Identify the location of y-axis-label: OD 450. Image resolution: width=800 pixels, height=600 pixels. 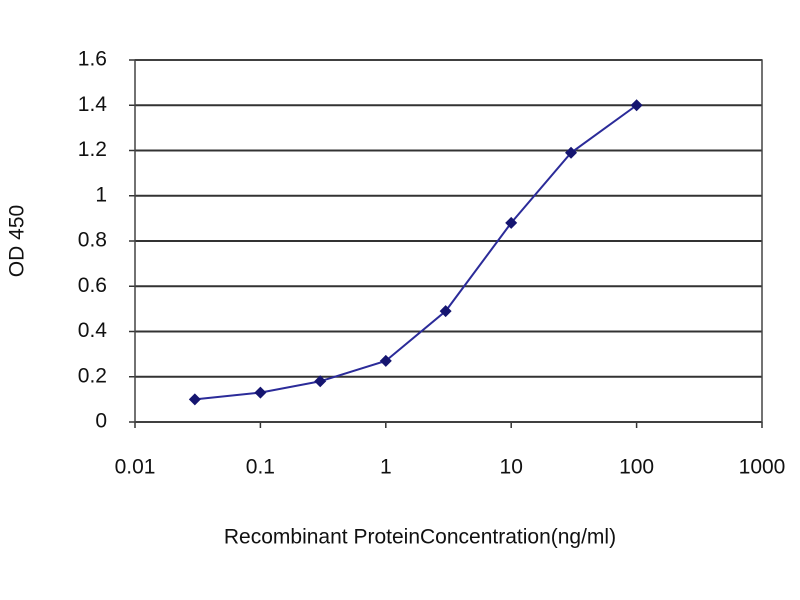
(17, 241).